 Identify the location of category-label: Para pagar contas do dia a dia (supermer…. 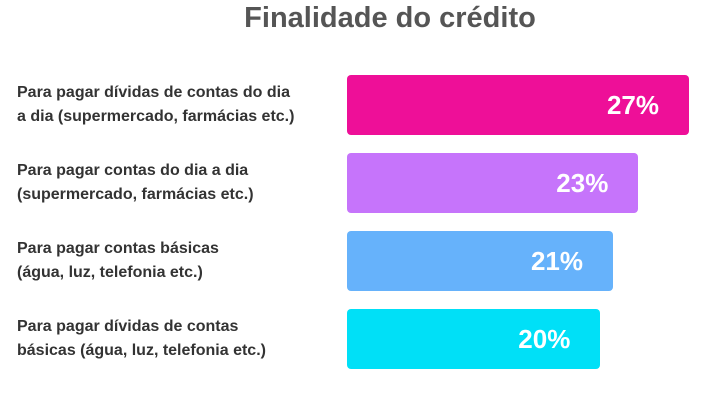
(135, 182).